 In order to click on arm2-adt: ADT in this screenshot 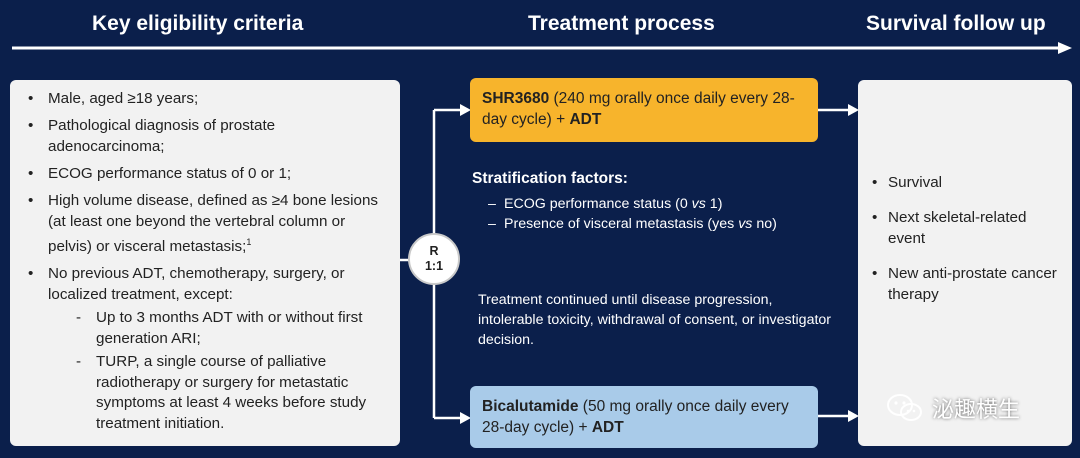, I will do `click(607, 427)`.